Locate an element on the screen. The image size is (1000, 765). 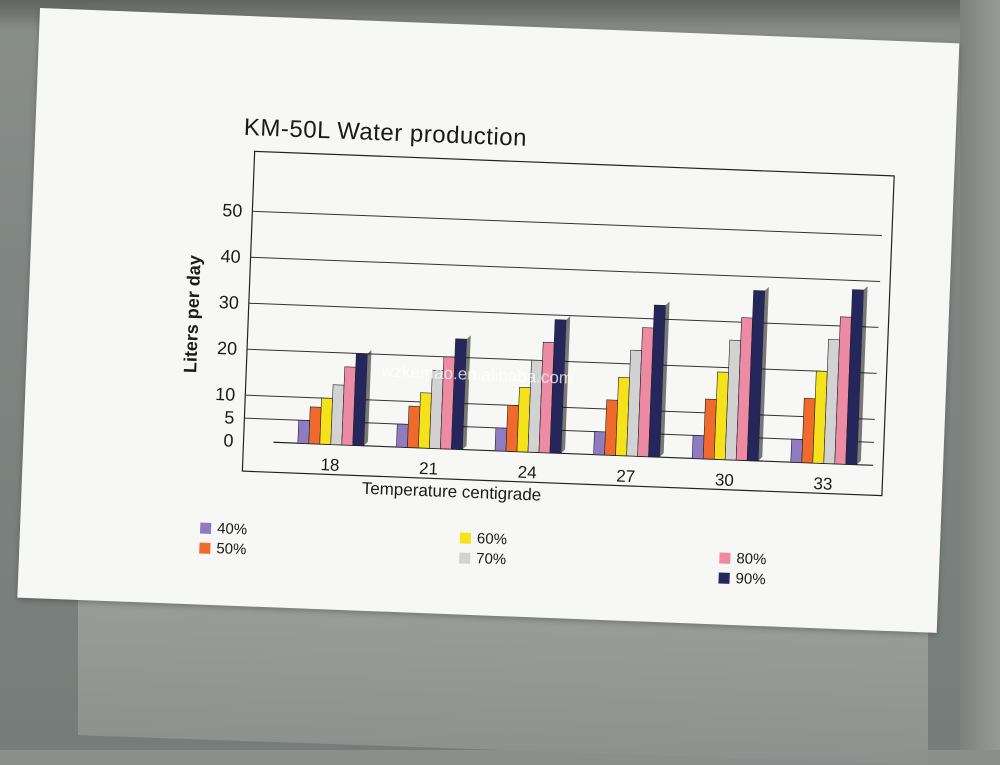
legend-item-70: 70% is located at coordinates (482, 559).